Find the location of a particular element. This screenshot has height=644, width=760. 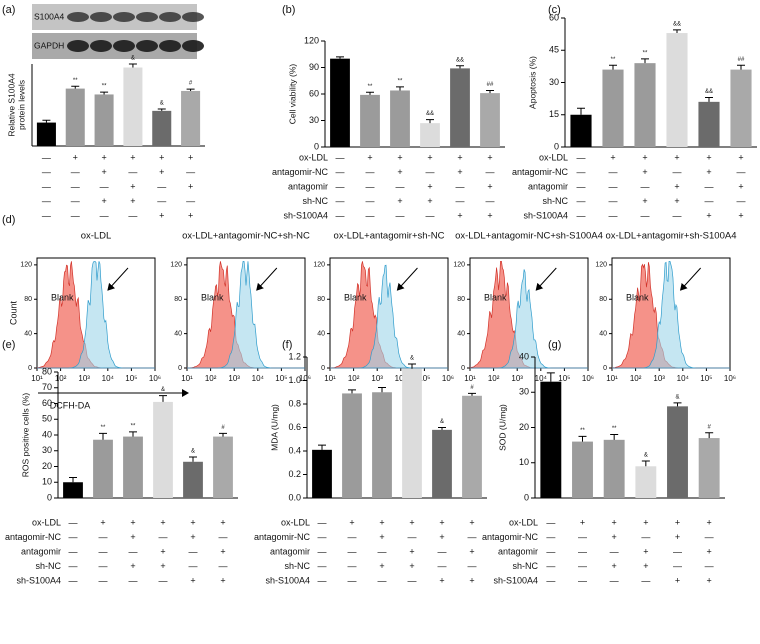

blank-label: Blank is located at coordinates (355, 297).